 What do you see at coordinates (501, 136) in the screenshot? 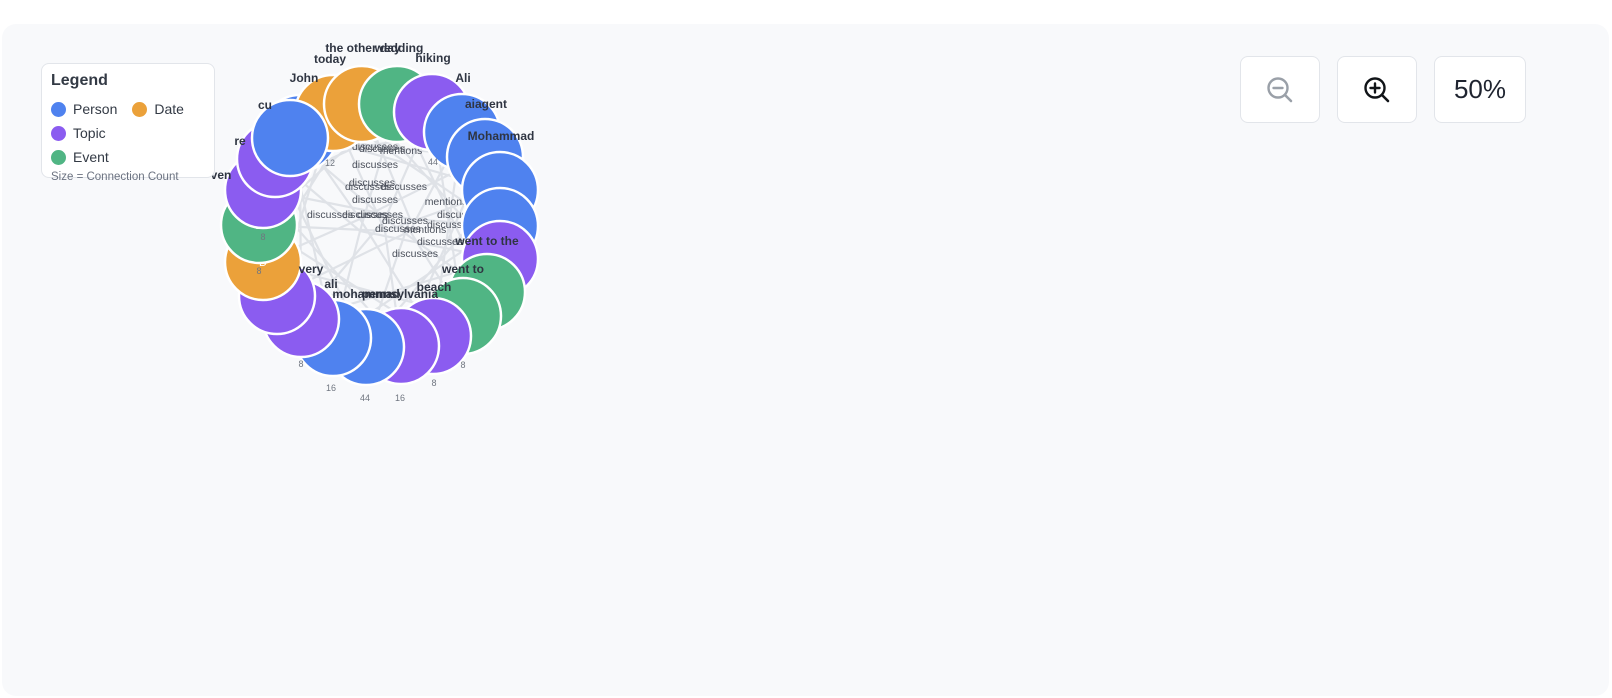
I see `node-label: Mohammad` at bounding box center [501, 136].